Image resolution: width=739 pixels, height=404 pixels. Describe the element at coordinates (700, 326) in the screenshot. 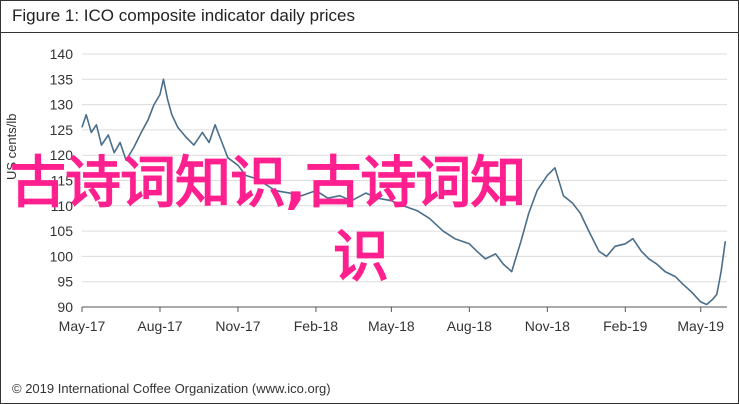

I see `x-tick-label: May-19` at that location.